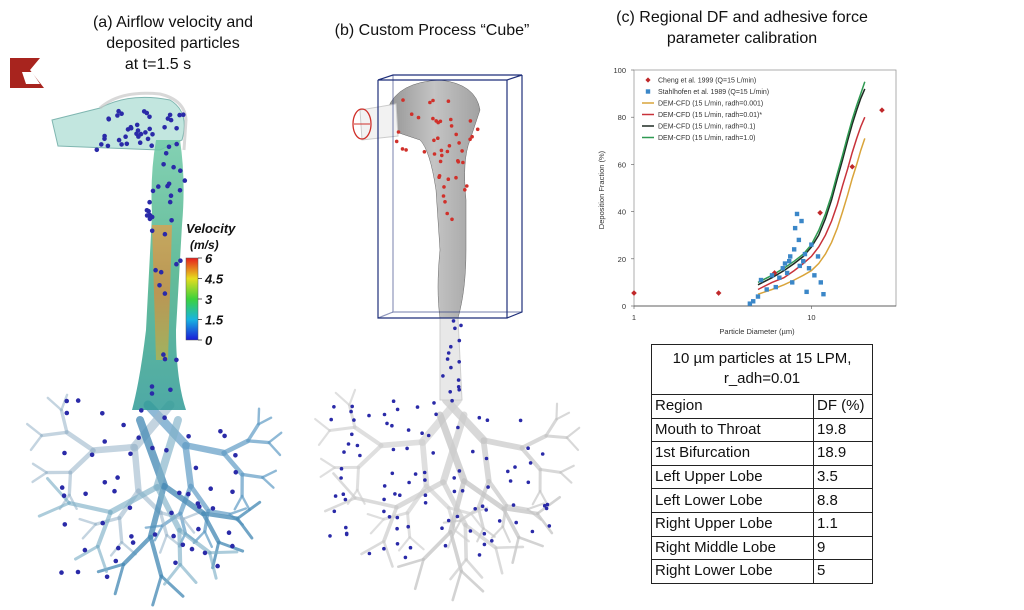  I want to click on y-tick-label: 60, so click(622, 164).